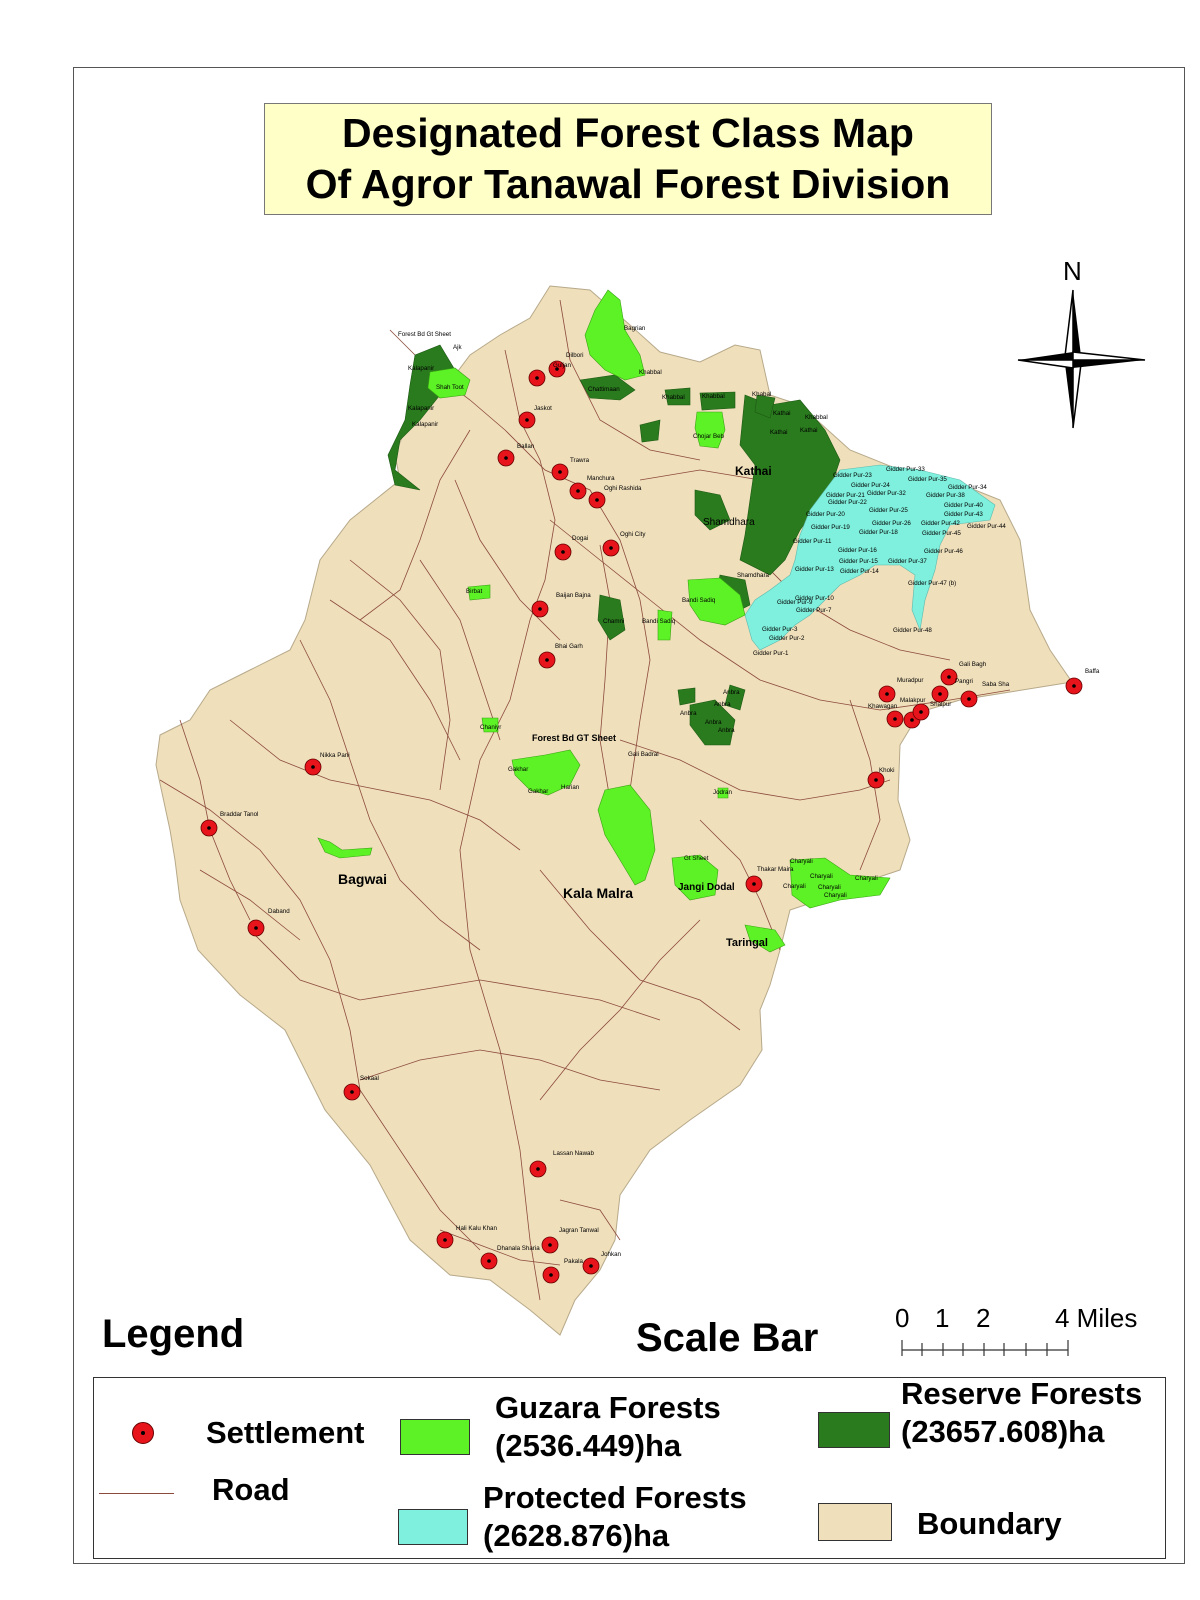 This screenshot has width=1200, height=1600. Describe the element at coordinates (940, 704) in the screenshot. I see `small-place-label: Shalpur` at that location.